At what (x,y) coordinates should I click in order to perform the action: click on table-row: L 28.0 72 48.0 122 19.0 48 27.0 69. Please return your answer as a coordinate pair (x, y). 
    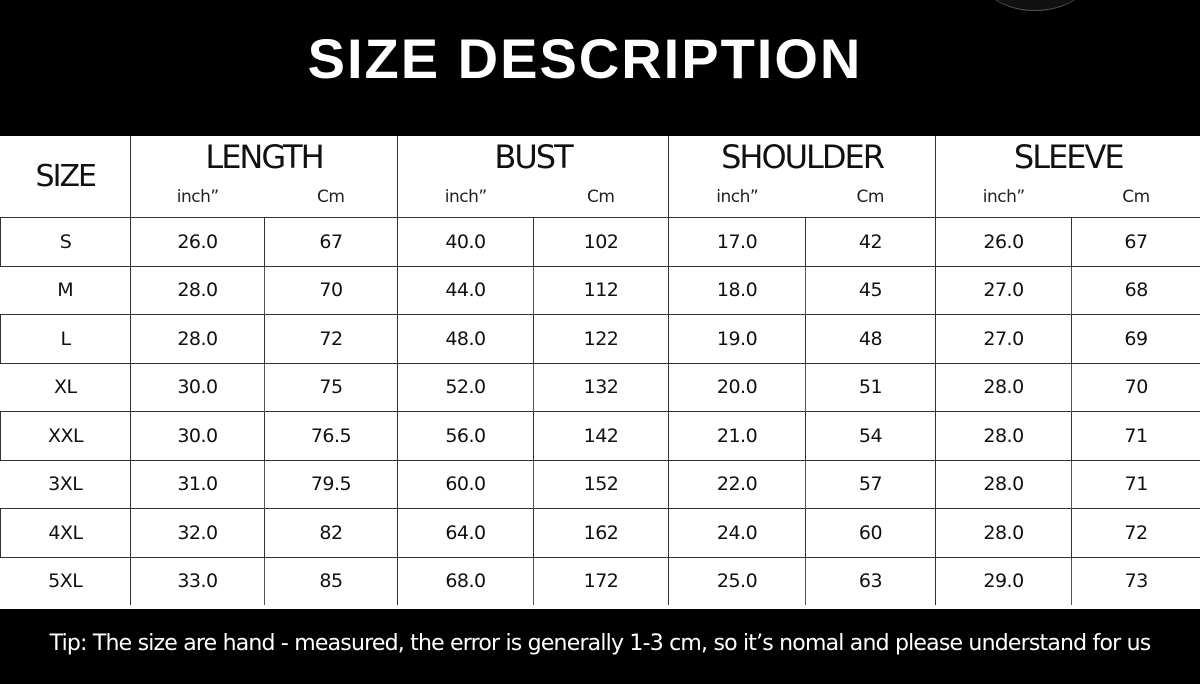
    Looking at the image, I should click on (600, 339).